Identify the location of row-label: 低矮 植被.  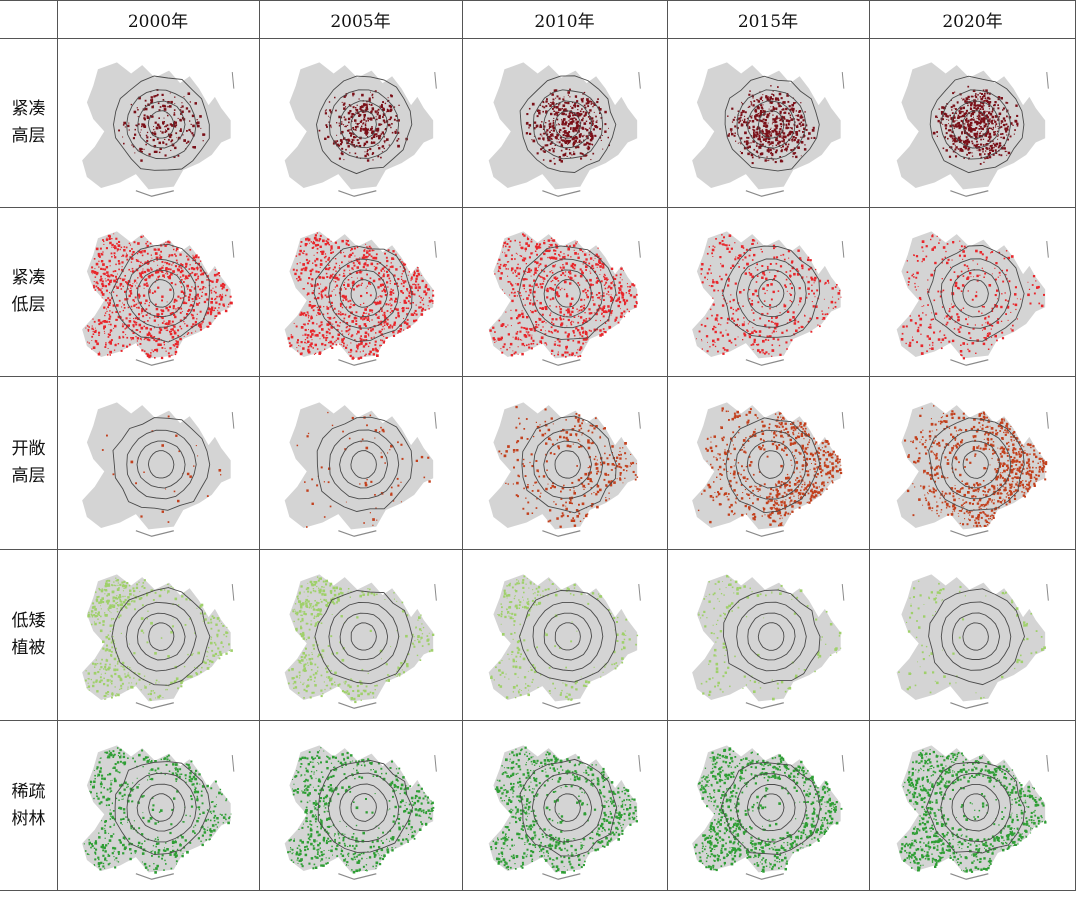
(28, 634).